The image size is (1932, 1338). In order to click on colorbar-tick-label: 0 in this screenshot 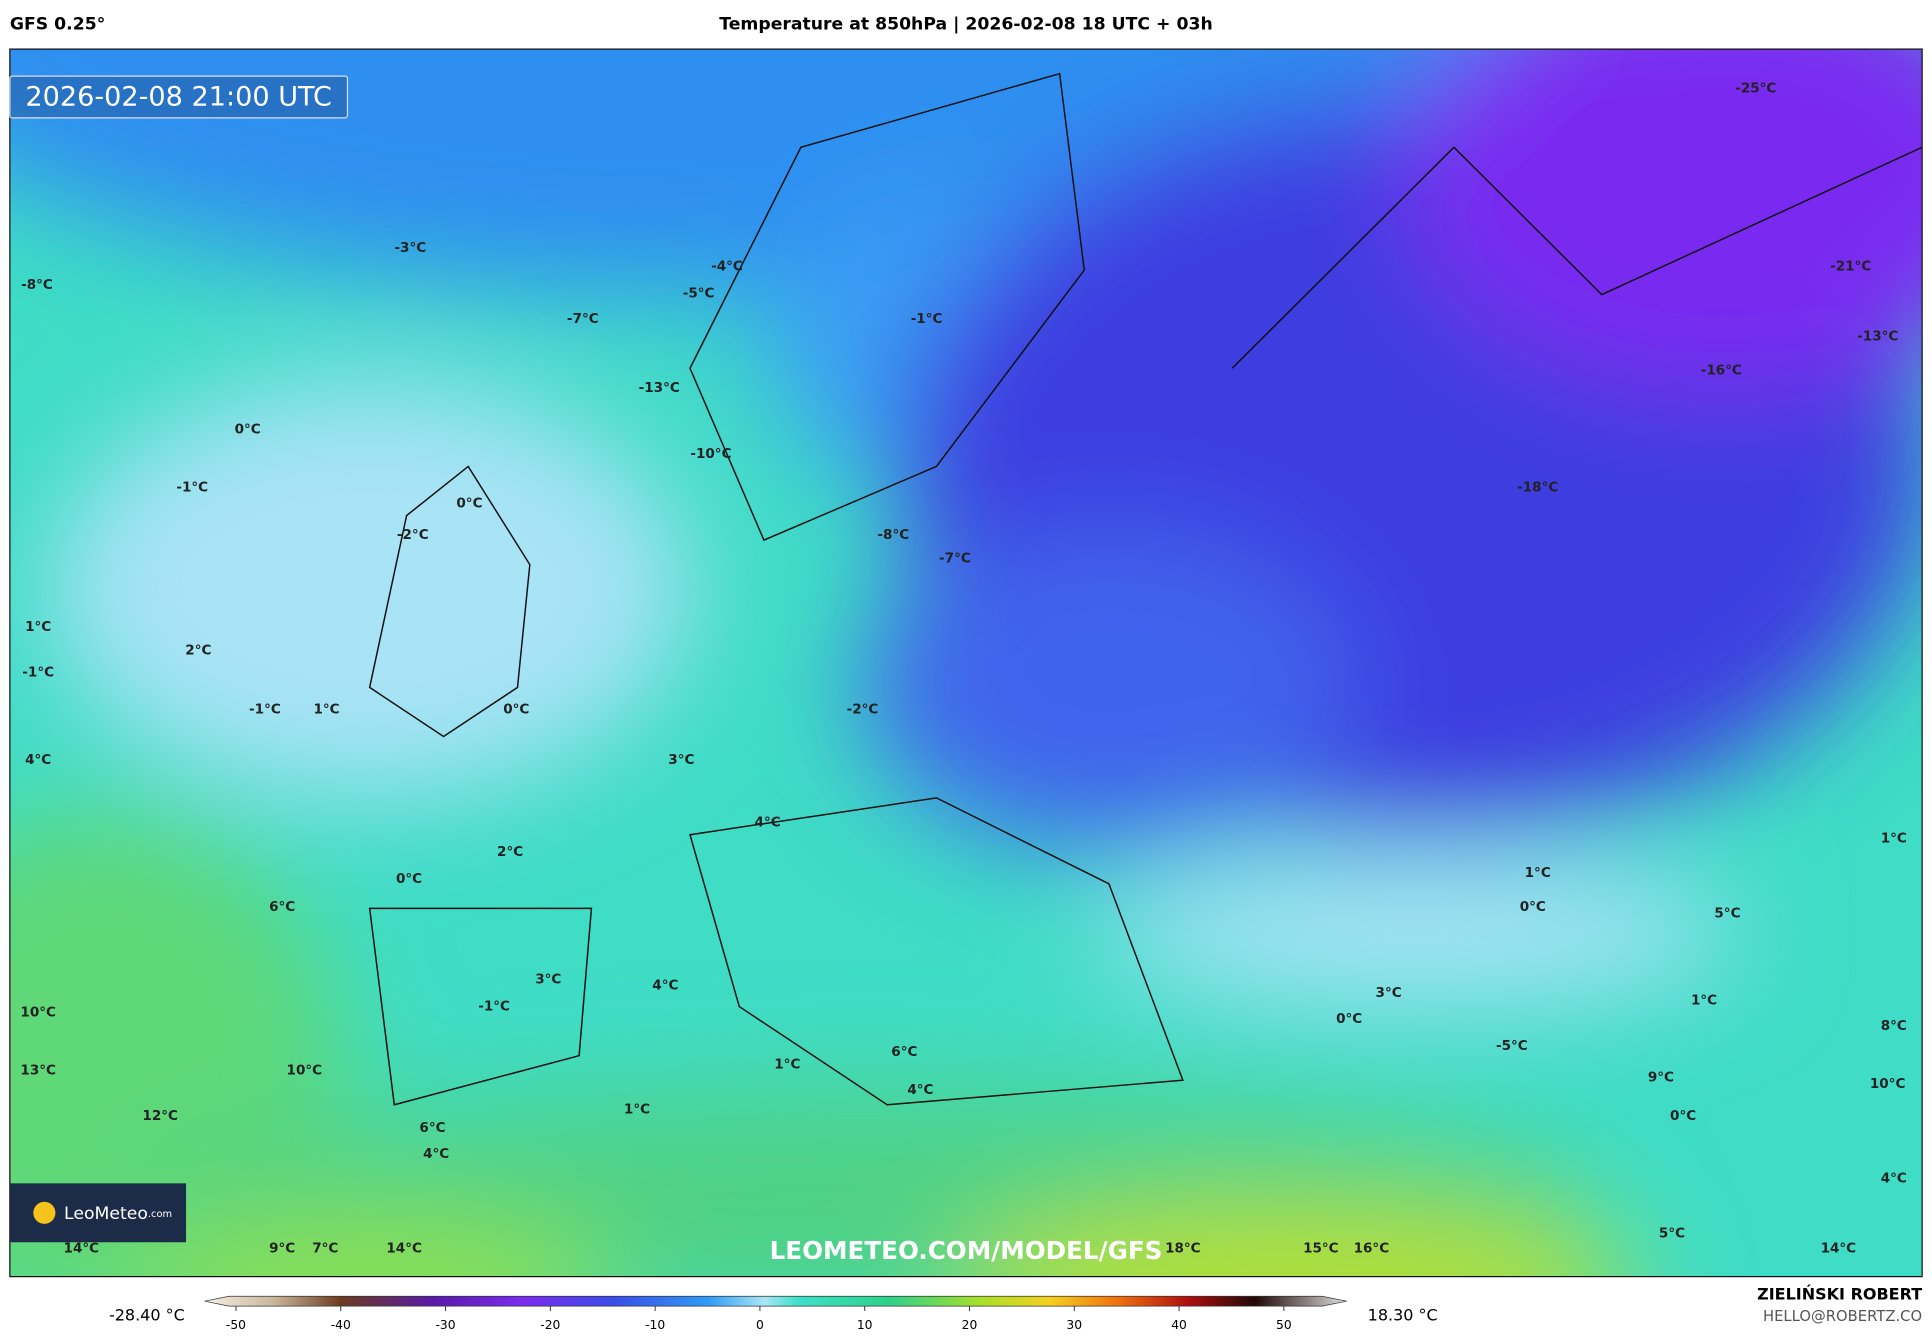, I will do `click(760, 1325)`.